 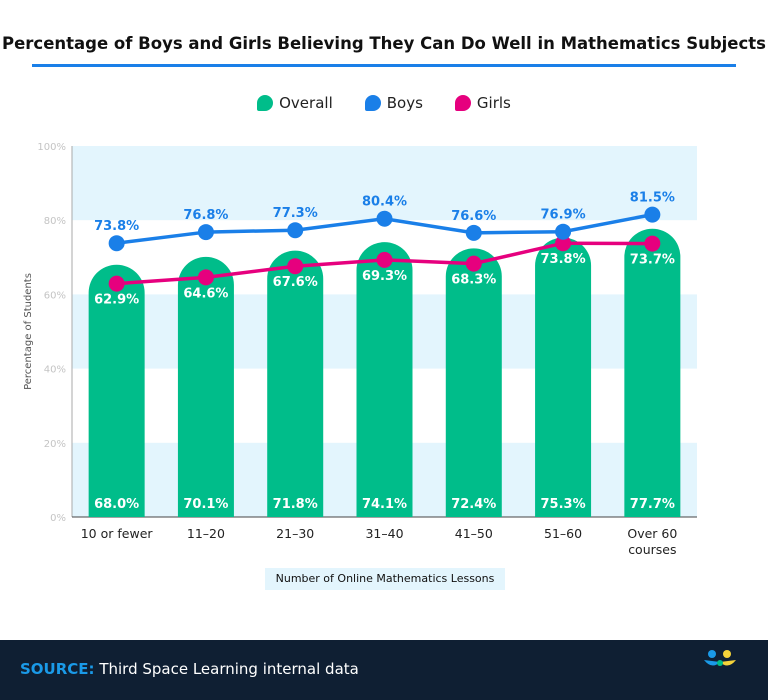 What do you see at coordinates (306, 103) in the screenshot?
I see `legend-label: Overall` at bounding box center [306, 103].